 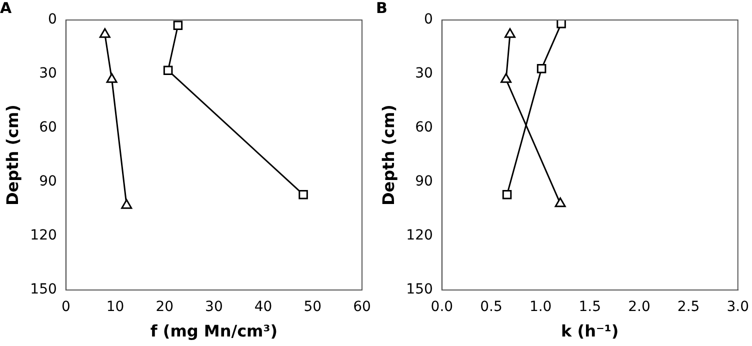 I want to click on x-tick-label: 0.0, so click(x=442, y=307).